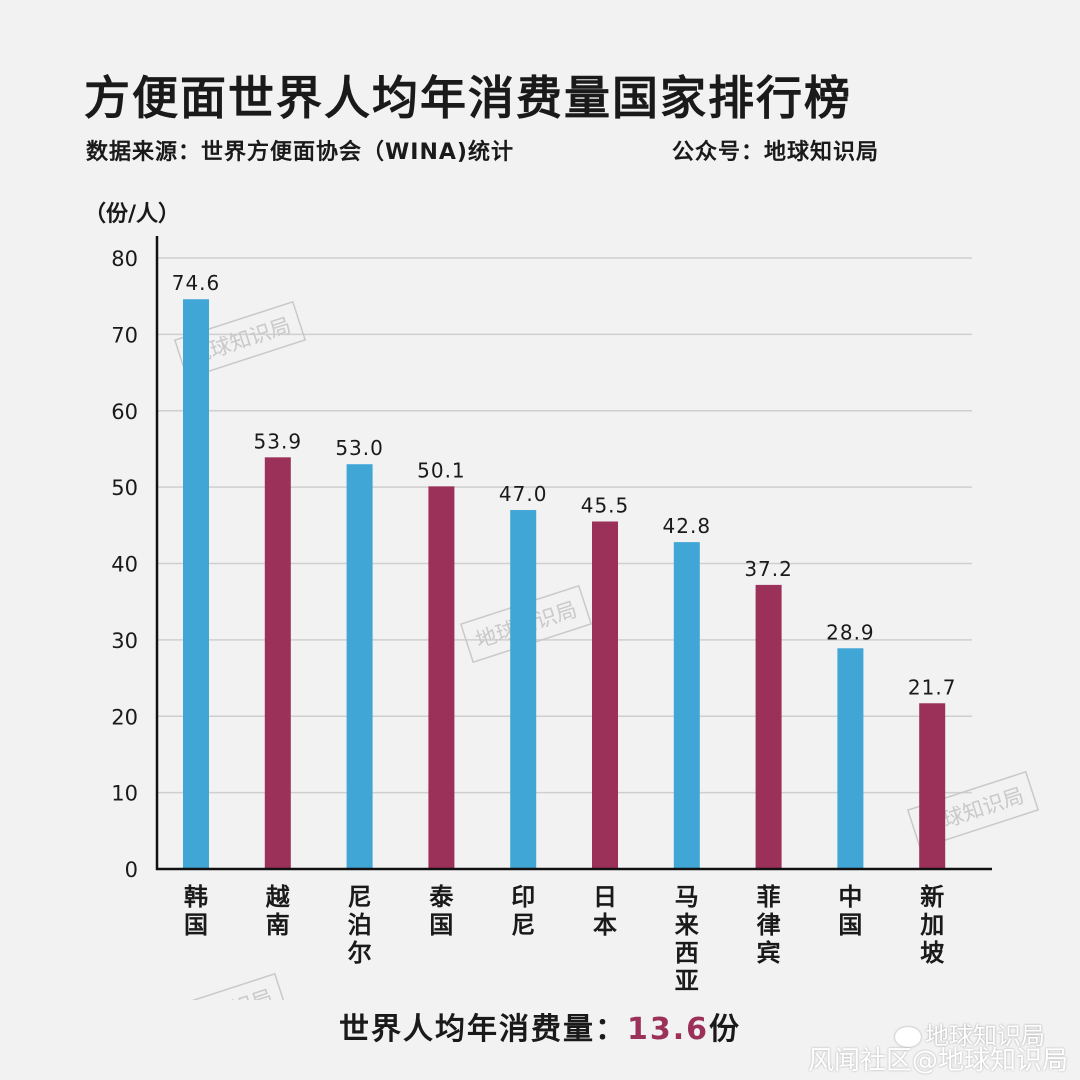 The width and height of the screenshot is (1080, 1080). Describe the element at coordinates (124, 565) in the screenshot. I see `y-tick-label: 40` at that location.